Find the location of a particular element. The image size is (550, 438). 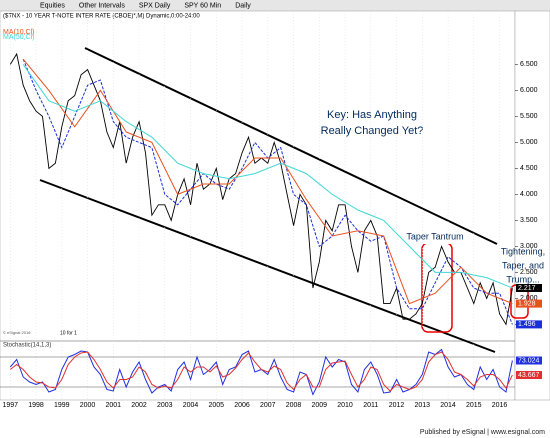

toolbar-item: Equities is located at coordinates (52, 5).